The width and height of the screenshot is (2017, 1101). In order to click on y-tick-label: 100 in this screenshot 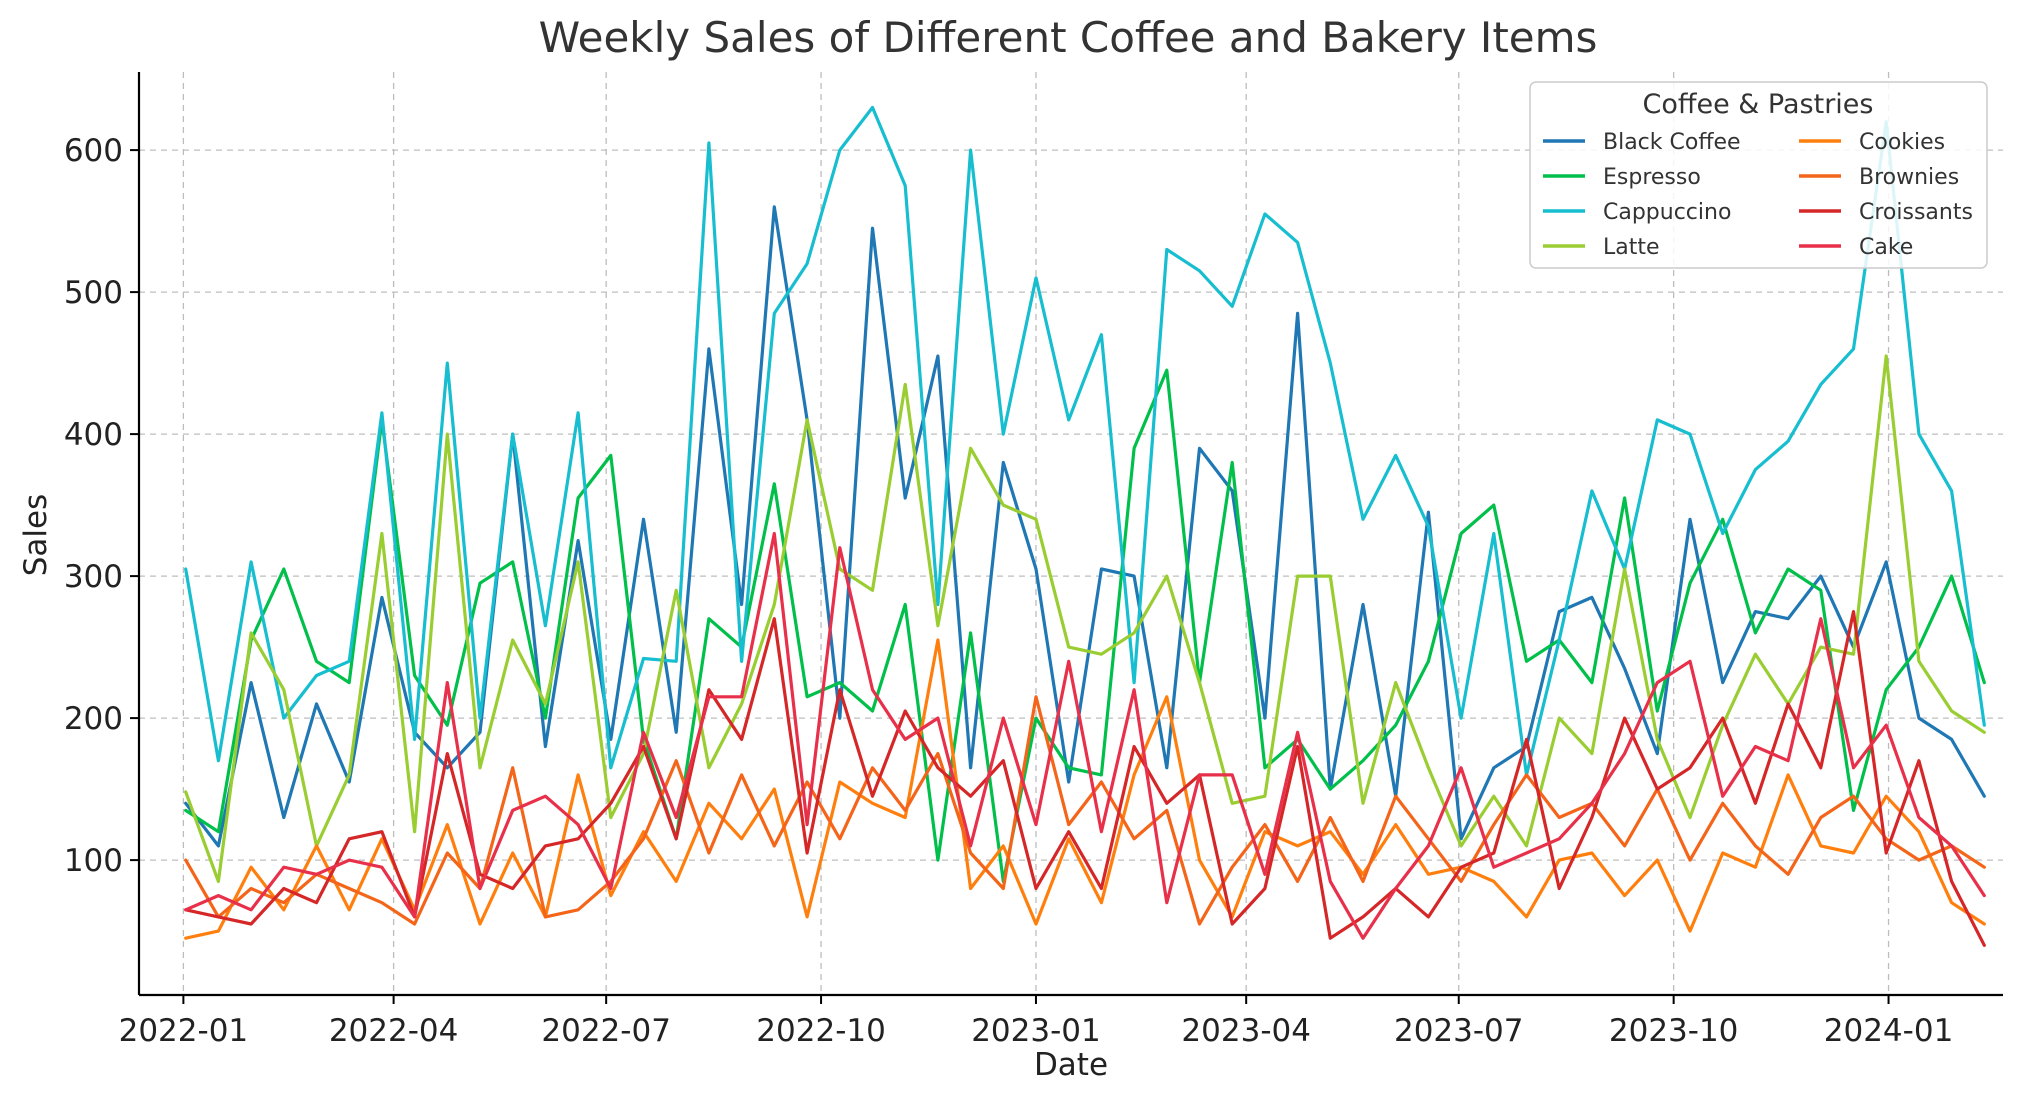, I will do `click(93, 861)`.